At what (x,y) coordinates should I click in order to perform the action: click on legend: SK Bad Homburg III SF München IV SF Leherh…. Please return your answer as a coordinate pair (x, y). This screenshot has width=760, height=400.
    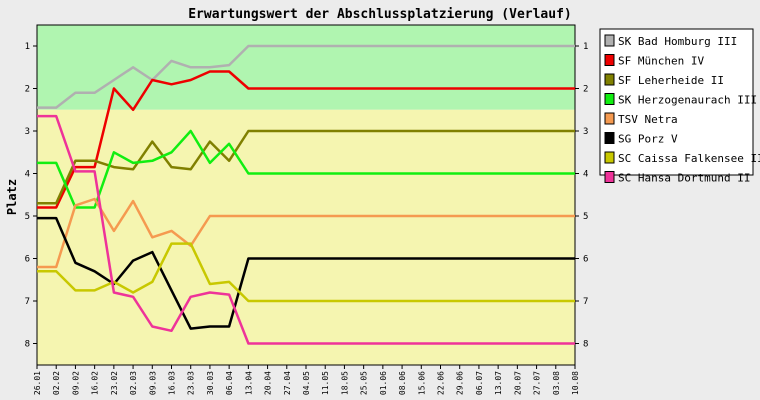
    Looking at the image, I should click on (679, 106).